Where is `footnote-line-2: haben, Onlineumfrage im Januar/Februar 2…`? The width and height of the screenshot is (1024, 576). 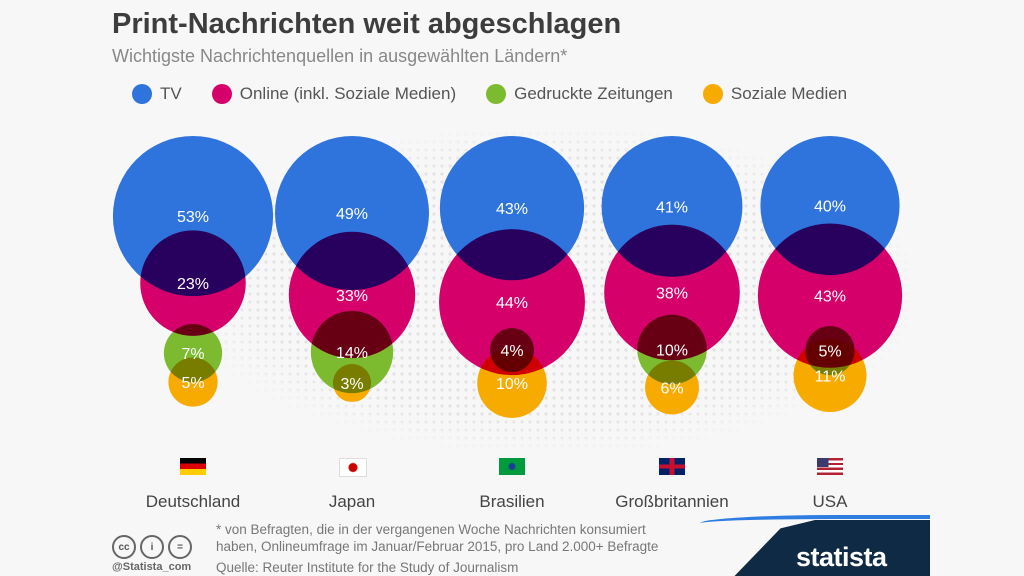
footnote-line-2: haben, Onlineumfrage im Januar/Februar 2… is located at coordinates (437, 546).